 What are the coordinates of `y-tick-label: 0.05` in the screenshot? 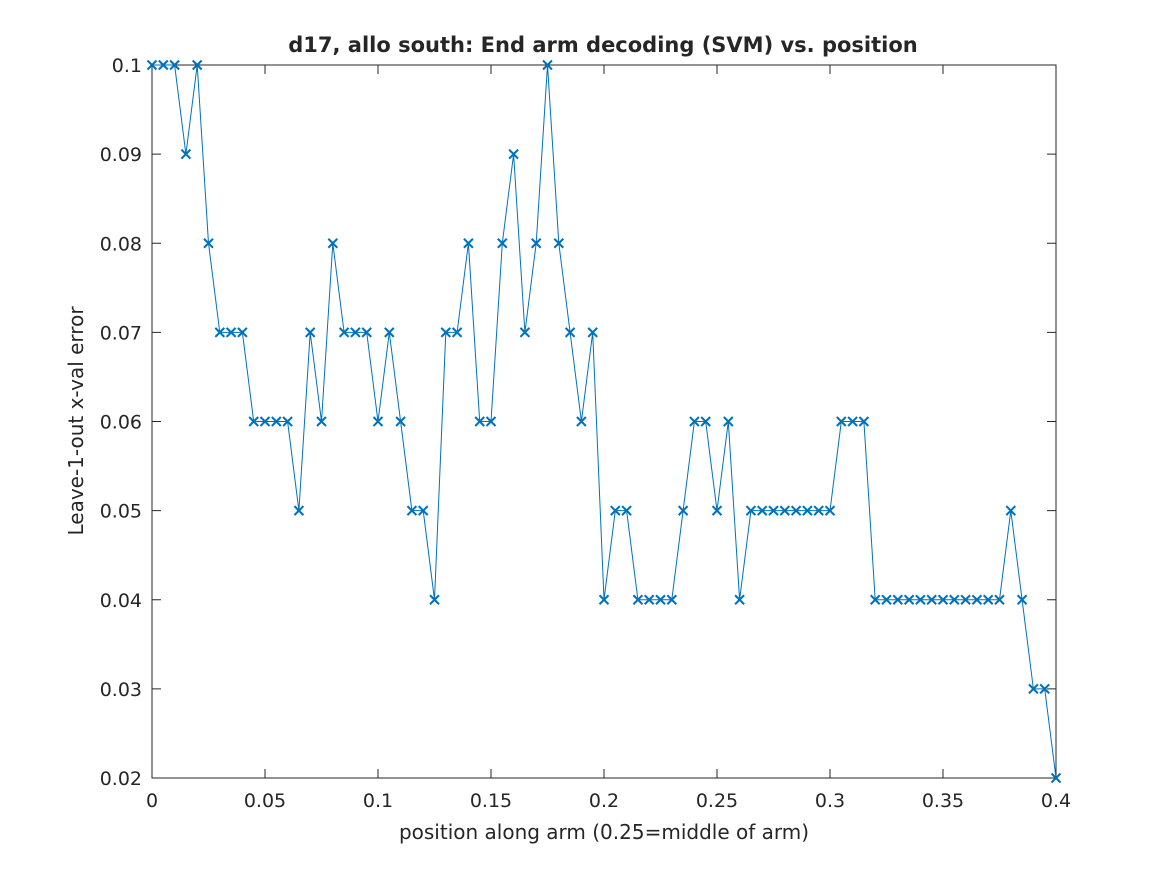 It's located at (121, 512).